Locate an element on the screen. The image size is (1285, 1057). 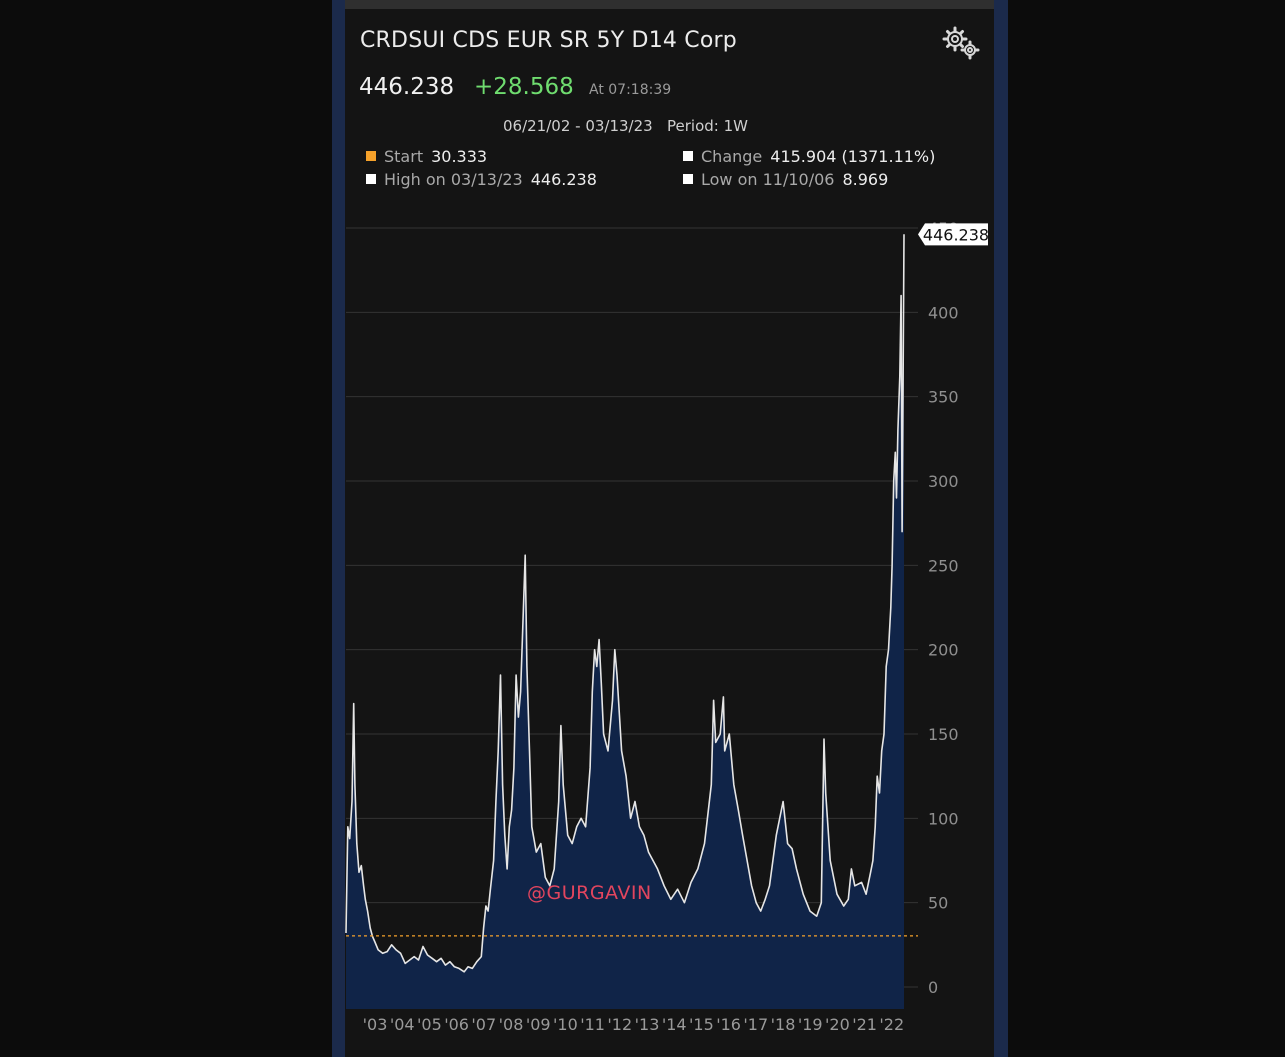
legend-change: Change 415.904 (1371.11%) is located at coordinates (809, 156).